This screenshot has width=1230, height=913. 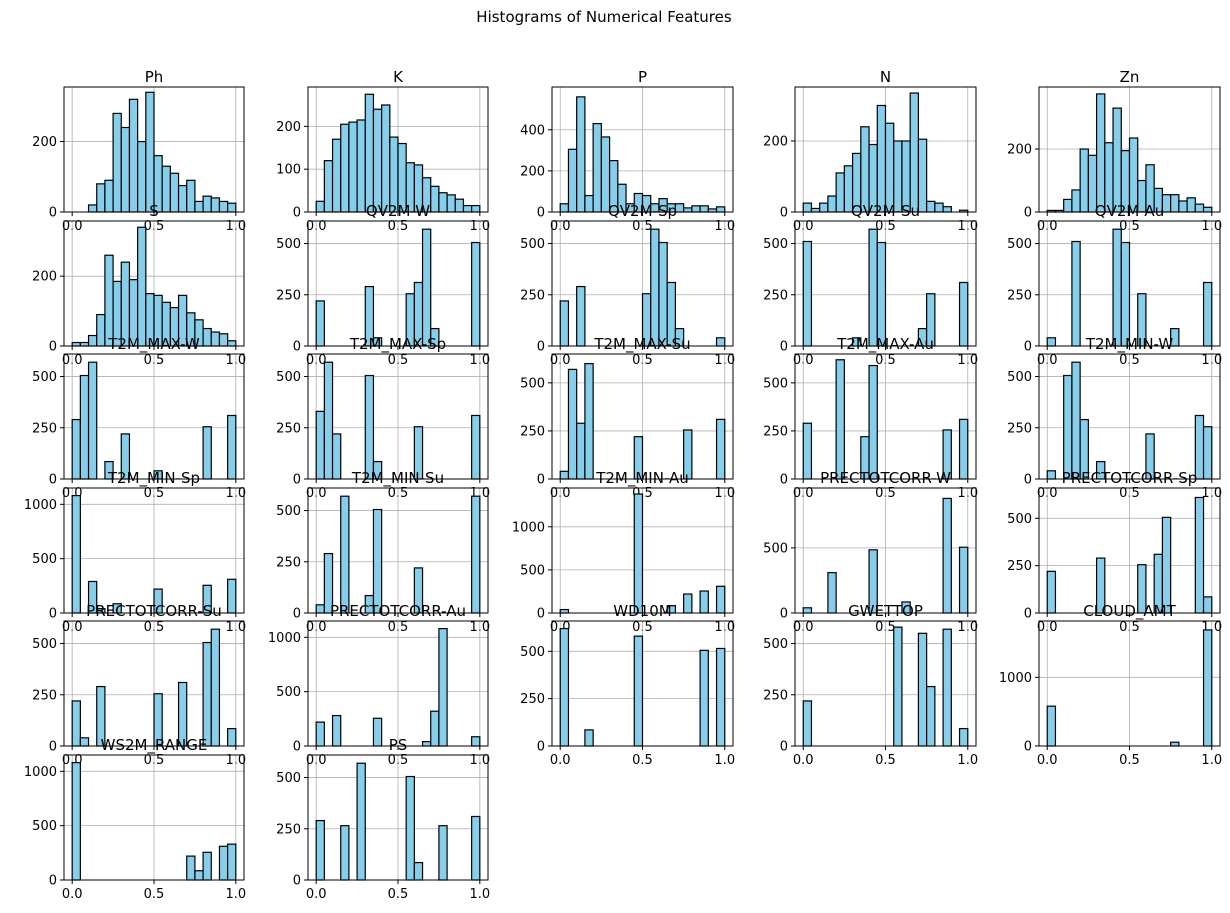 What do you see at coordinates (642, 611) in the screenshot?
I see `panel-title: WD10M` at bounding box center [642, 611].